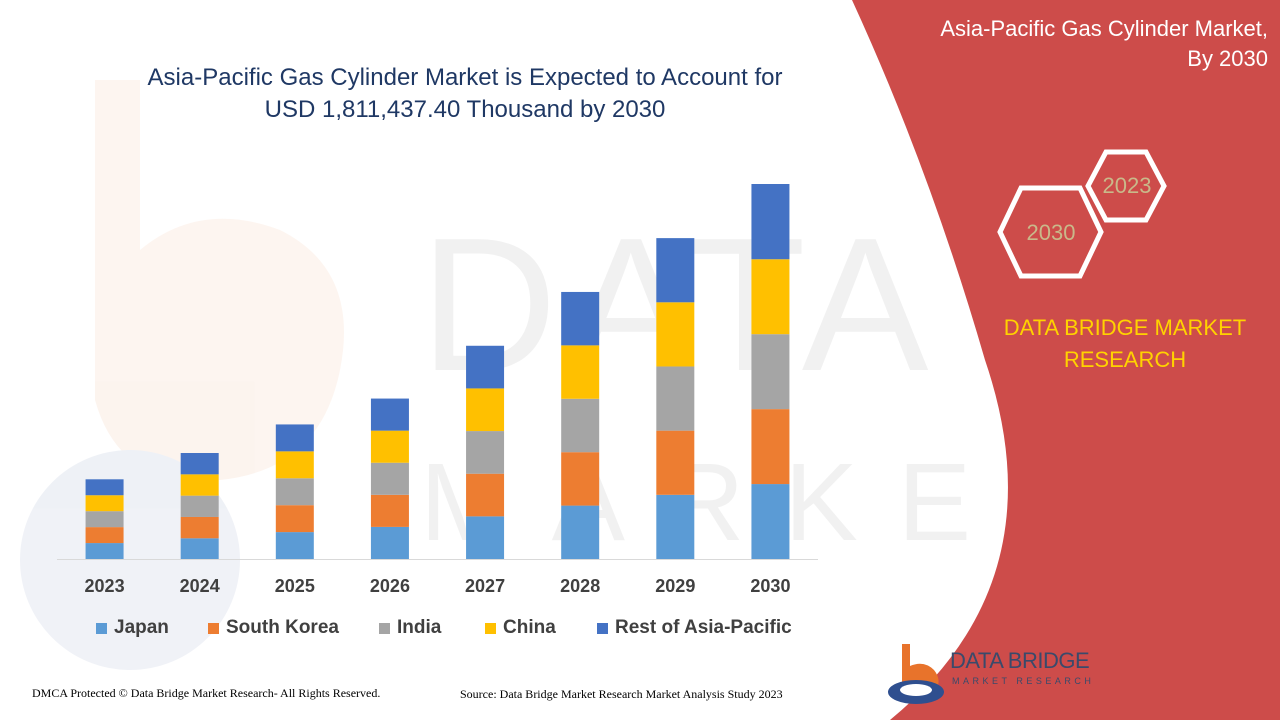  Describe the element at coordinates (295, 586) in the screenshot. I see `x-tick-label-2025: 2025` at that location.